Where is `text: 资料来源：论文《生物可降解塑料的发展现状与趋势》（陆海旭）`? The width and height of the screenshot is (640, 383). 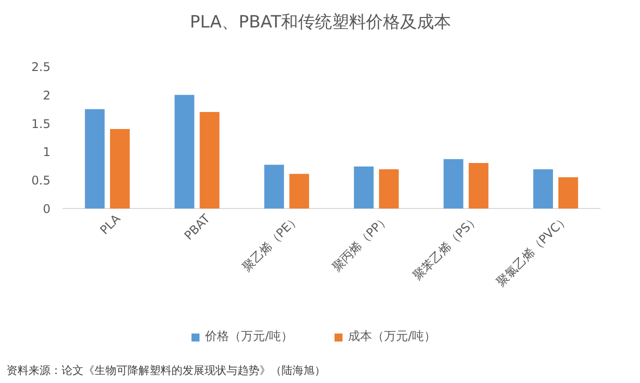
text: 资料来源：论文《生物可降解塑料的发展现状与趋势》（陆海旭） is located at coordinates (166, 370).